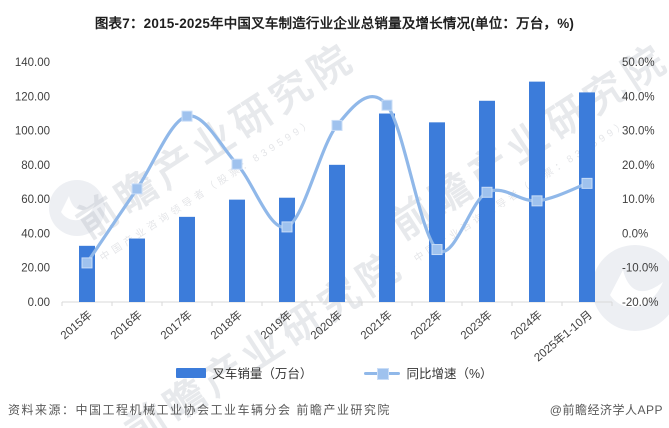 The image size is (669, 428). Describe the element at coordinates (226, 325) in the screenshot. I see `x-axis-label: 2018年` at that location.